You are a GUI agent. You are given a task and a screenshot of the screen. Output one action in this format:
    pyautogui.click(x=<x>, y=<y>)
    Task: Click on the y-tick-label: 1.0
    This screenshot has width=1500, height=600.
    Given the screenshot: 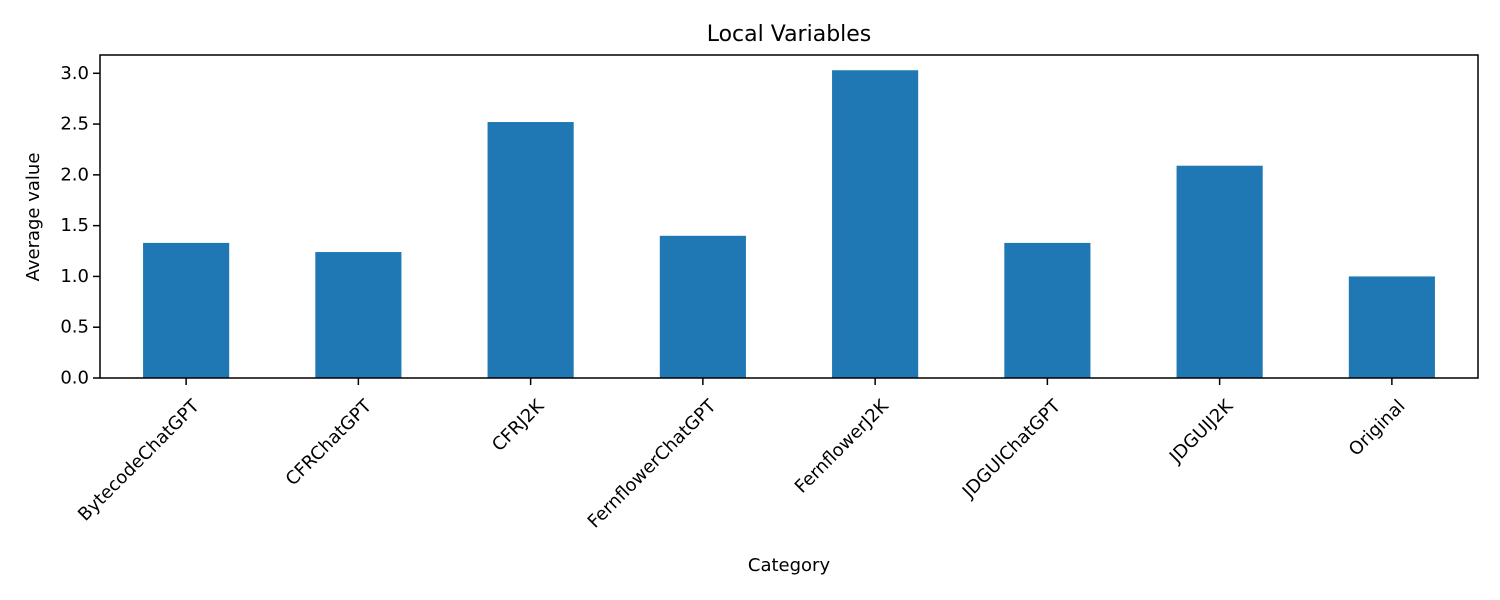 What is the action you would take?
    pyautogui.click(x=74, y=276)
    